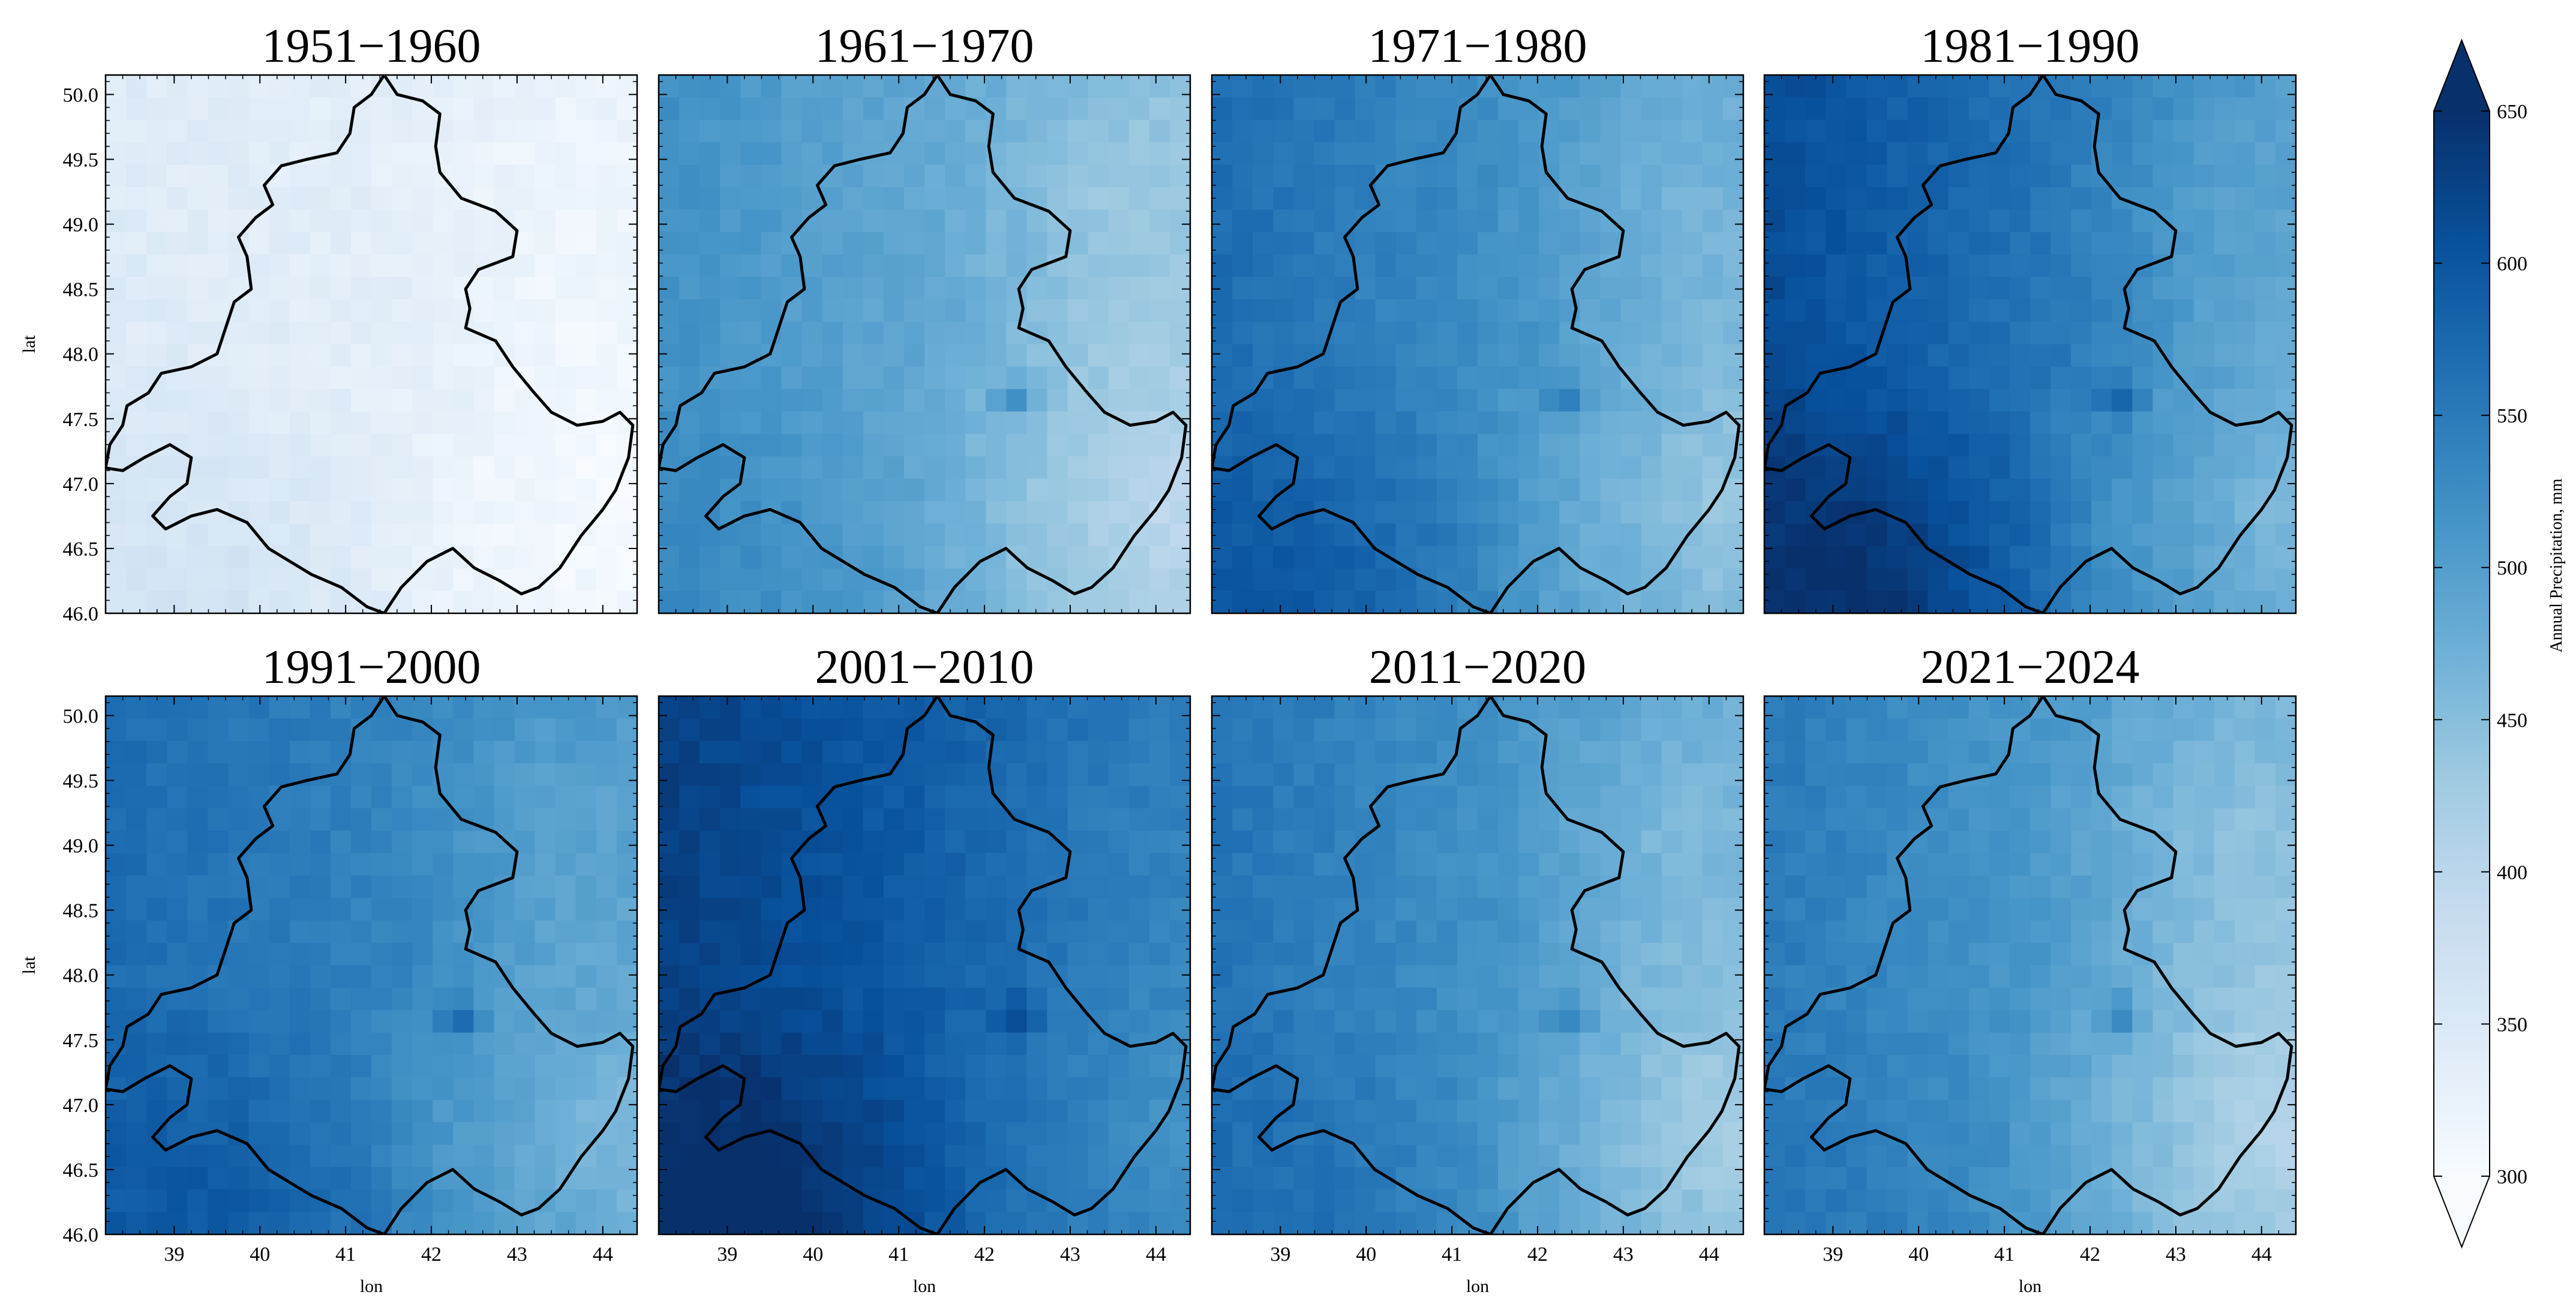 The height and width of the screenshot is (1313, 2576). What do you see at coordinates (29, 965) in the screenshot?
I see `y-axis-label: lat` at bounding box center [29, 965].